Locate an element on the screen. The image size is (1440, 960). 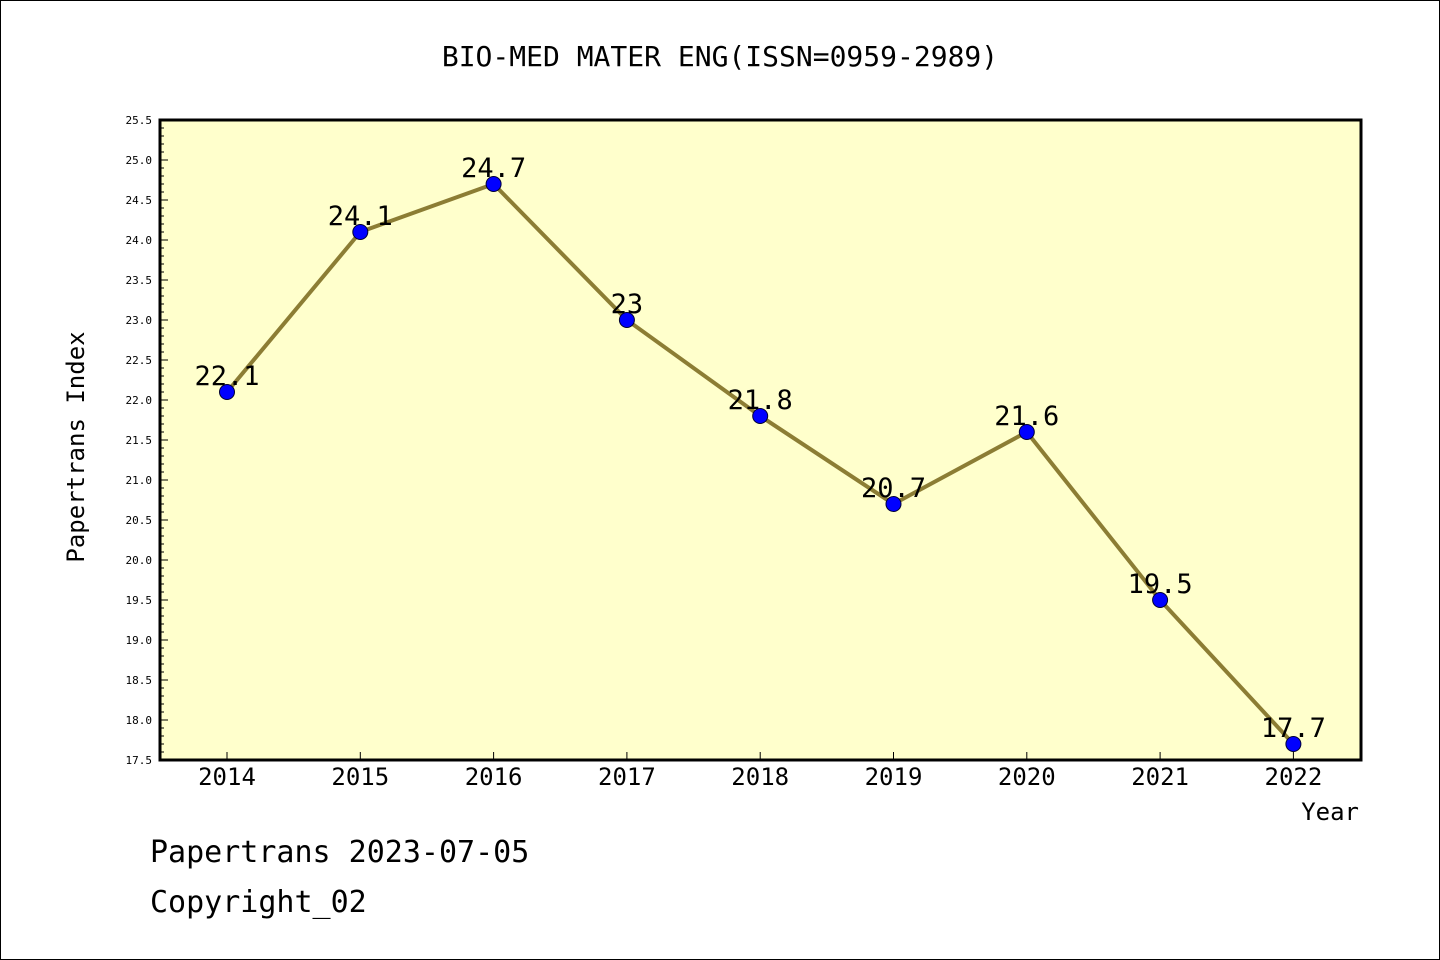
y-tick-label: 21.0 is located at coordinates (139, 480).